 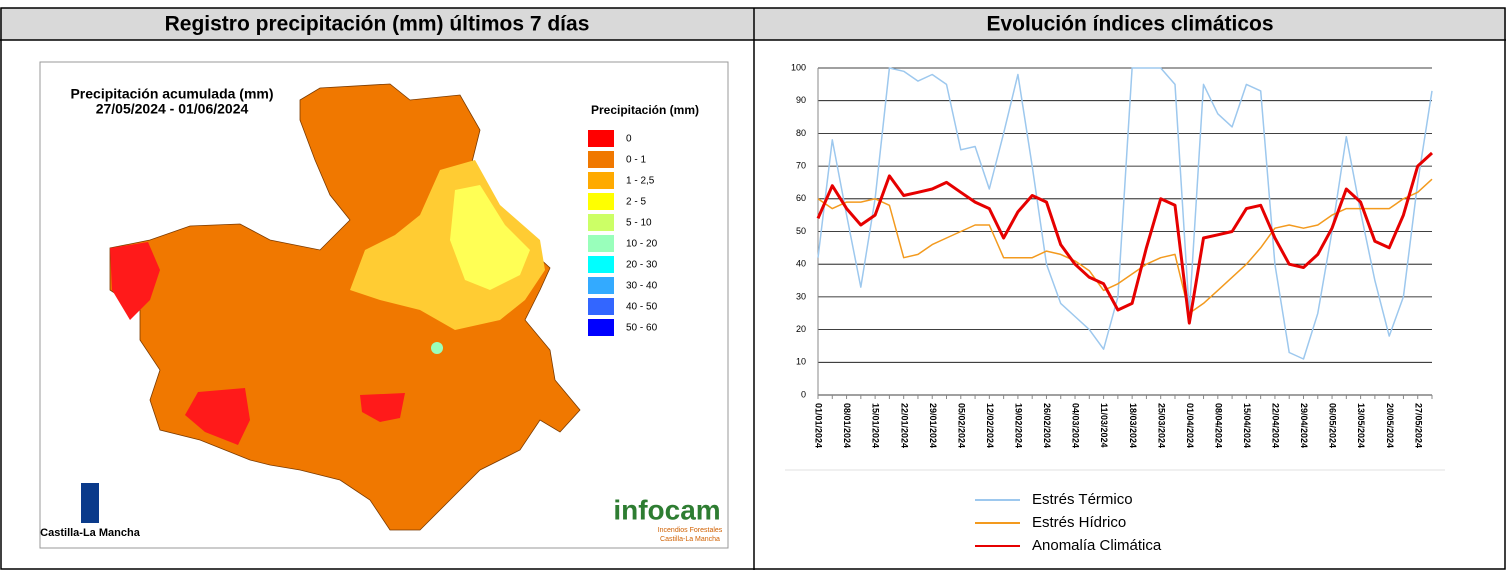 What do you see at coordinates (1247, 425) in the screenshot?
I see `x-tick-label: 15/04/2024` at bounding box center [1247, 425].